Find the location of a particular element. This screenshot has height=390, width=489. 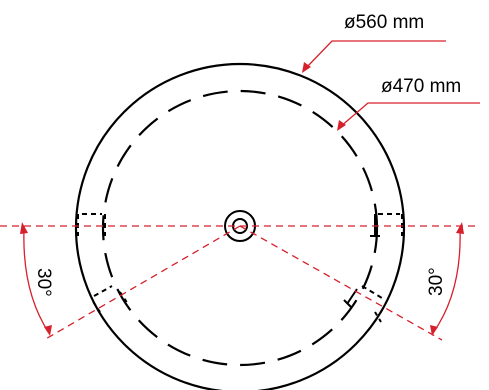

right-angle-label: 30° is located at coordinates (436, 281).